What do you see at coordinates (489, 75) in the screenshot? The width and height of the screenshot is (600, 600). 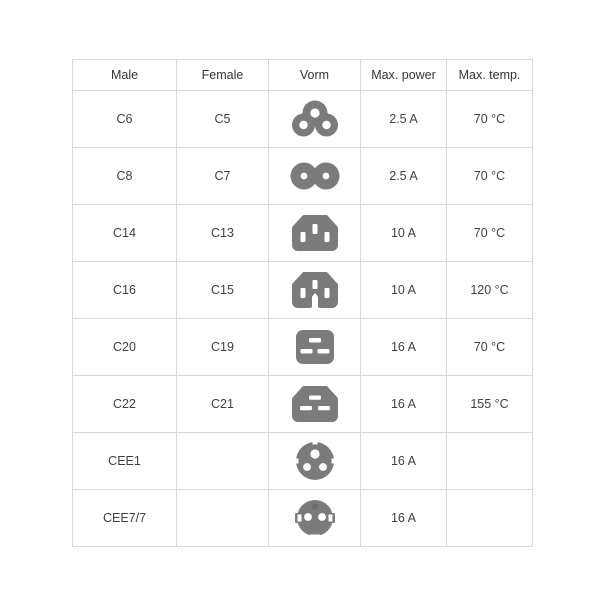 I see `column-header-max-temp: Max. temp.` at bounding box center [489, 75].